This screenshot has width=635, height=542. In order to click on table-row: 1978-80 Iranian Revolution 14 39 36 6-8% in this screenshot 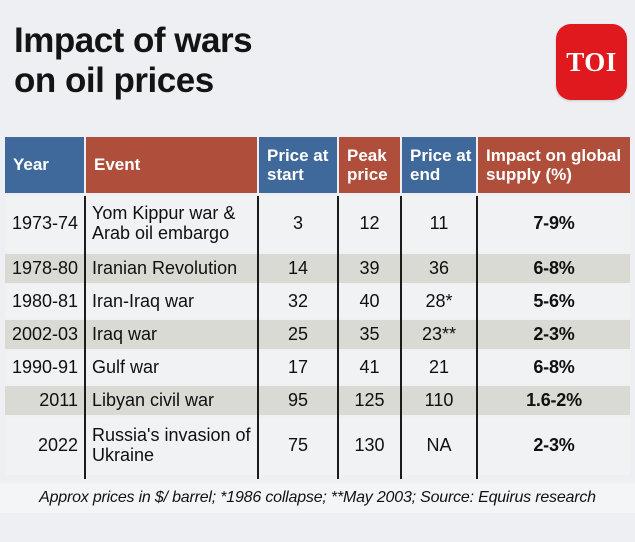, I will do `click(317, 268)`.